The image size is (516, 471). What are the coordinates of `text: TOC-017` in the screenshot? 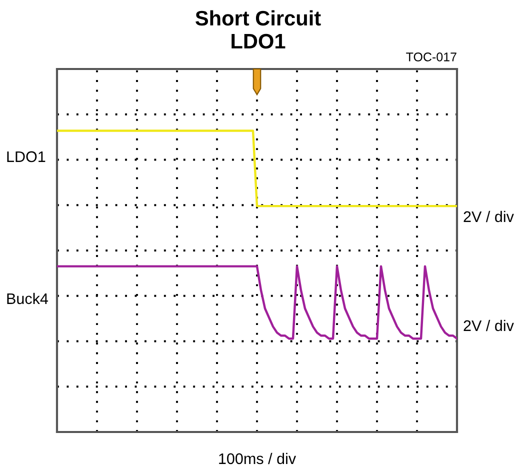 It's located at (431, 57).